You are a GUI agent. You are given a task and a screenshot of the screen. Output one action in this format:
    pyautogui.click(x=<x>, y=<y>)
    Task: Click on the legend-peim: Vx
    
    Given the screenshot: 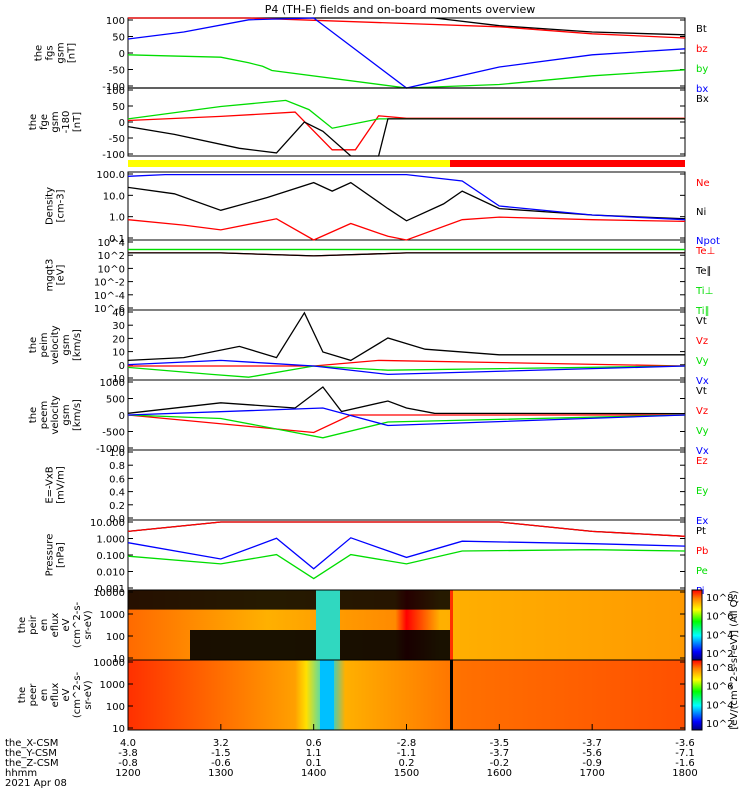 What is the action you would take?
    pyautogui.click(x=702, y=381)
    